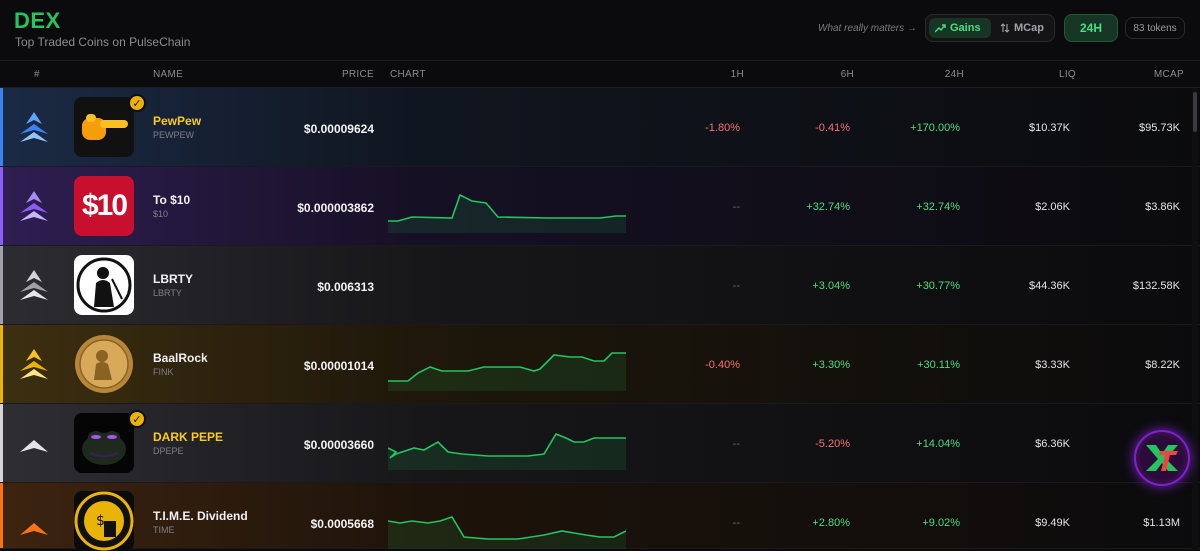 Image resolution: width=1200 pixels, height=551 pixels. What do you see at coordinates (1162, 207) in the screenshot?
I see `market-cap: $3.86K` at bounding box center [1162, 207].